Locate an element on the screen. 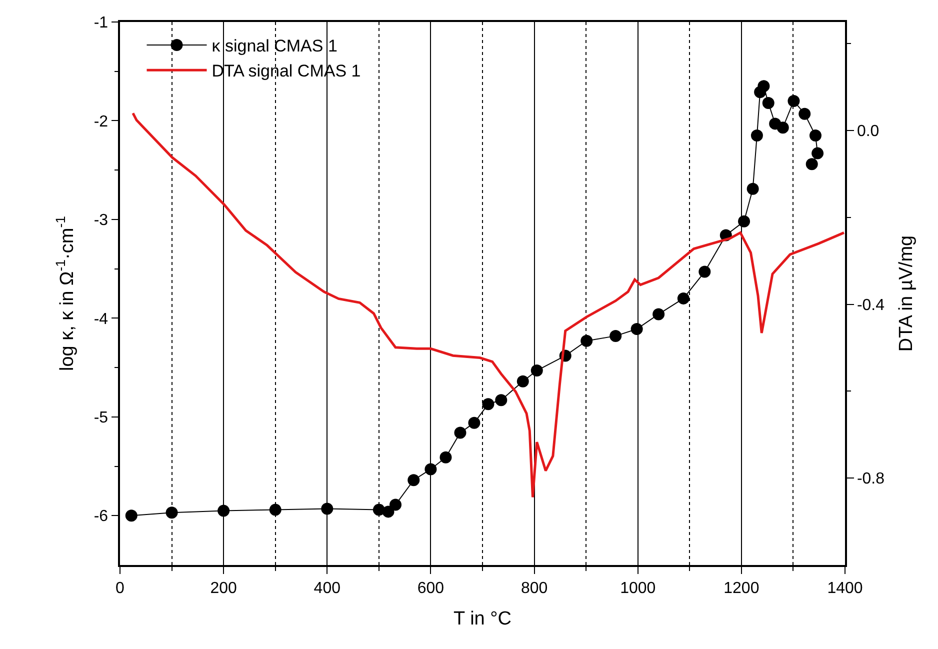  x-tick-label: 800 is located at coordinates (534, 588).